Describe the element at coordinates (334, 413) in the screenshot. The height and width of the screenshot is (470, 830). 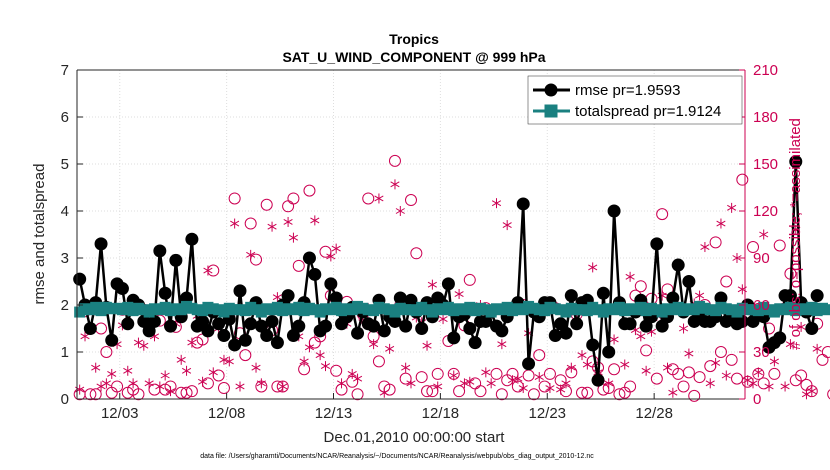
I see `x-tick-label: 12/13` at that location.